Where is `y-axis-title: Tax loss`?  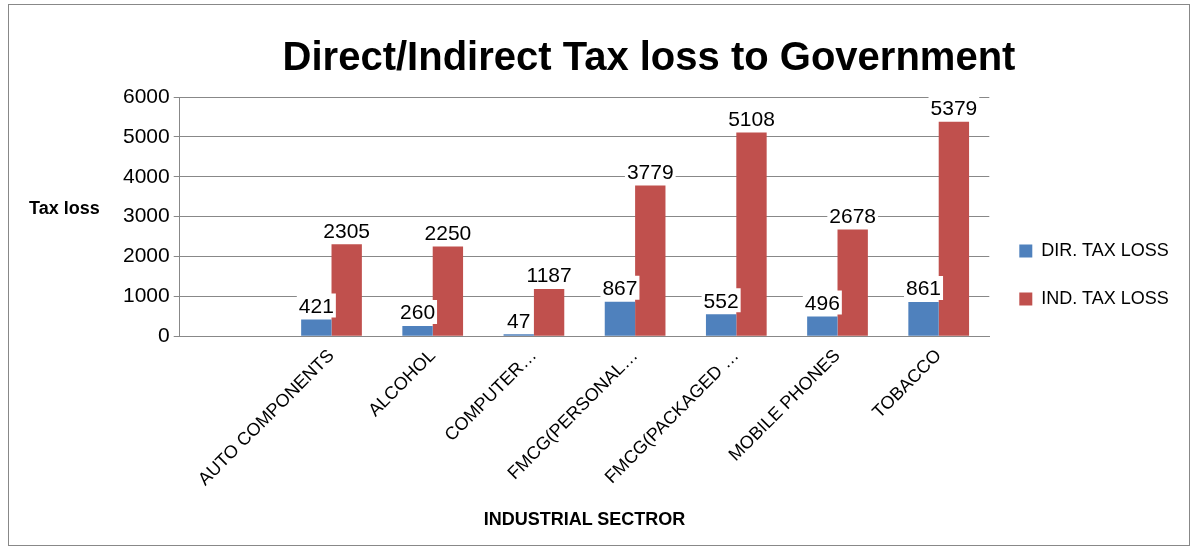 y-axis-title: Tax loss is located at coordinates (64, 207).